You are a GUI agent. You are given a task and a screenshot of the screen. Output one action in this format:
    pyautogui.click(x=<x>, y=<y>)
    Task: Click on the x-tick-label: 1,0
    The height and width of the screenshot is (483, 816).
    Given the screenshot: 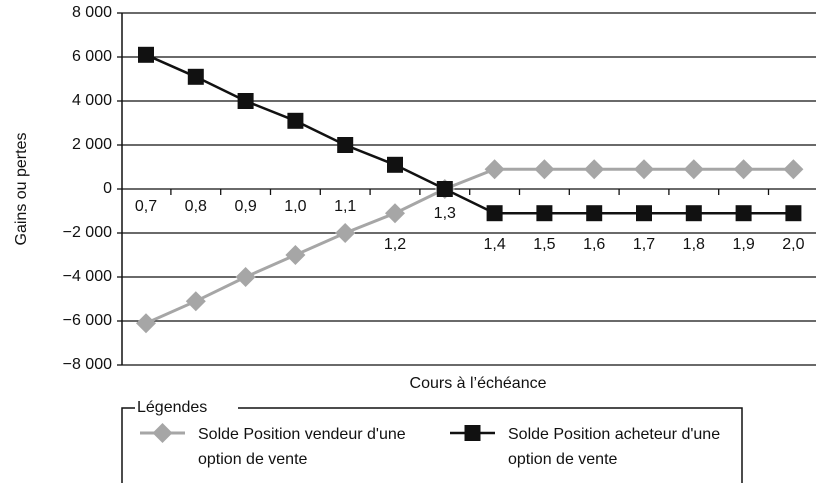 What is the action you would take?
    pyautogui.click(x=295, y=206)
    